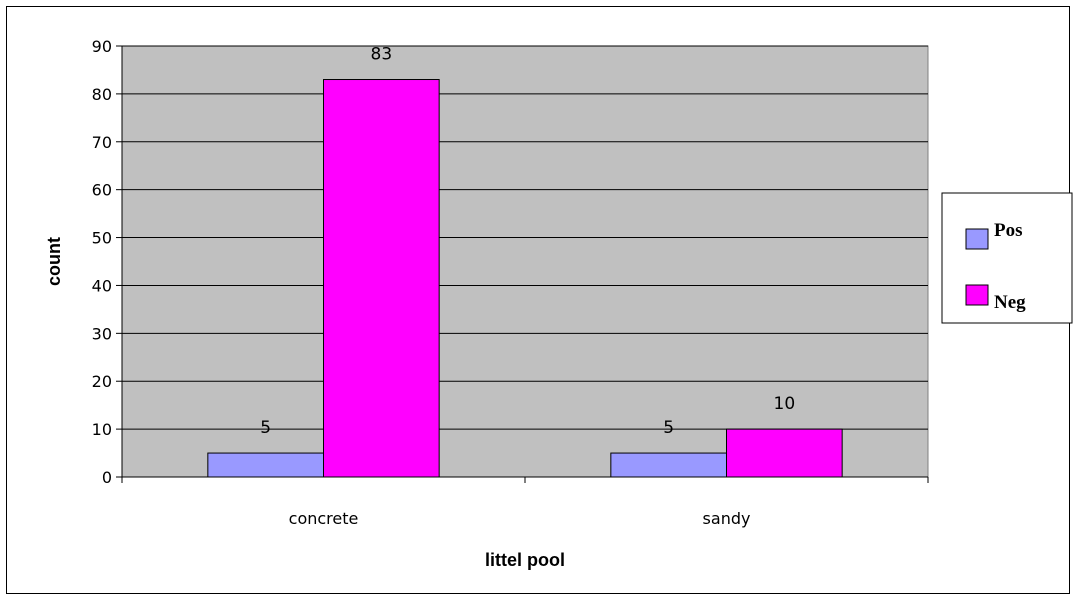 The height and width of the screenshot is (598, 1074). What do you see at coordinates (102, 429) in the screenshot?
I see `y-tick-label: 10` at bounding box center [102, 429].